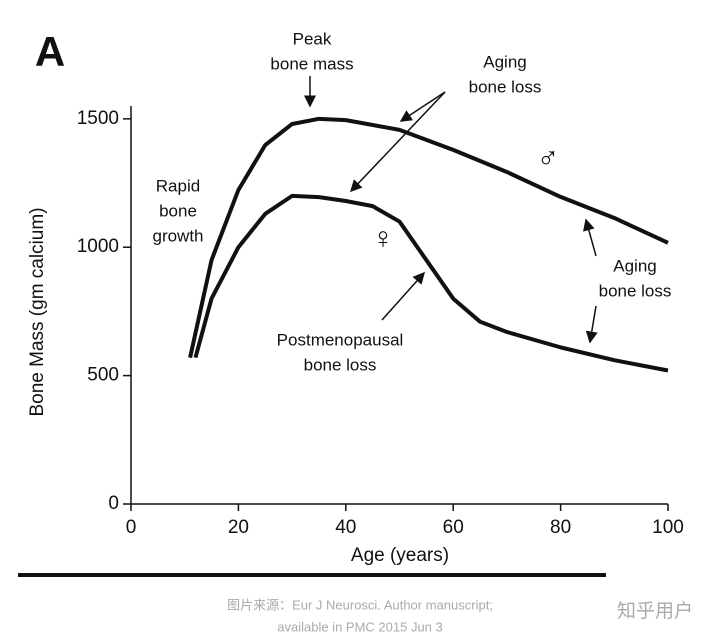  I want to click on frame-bar, so click(312, 575).